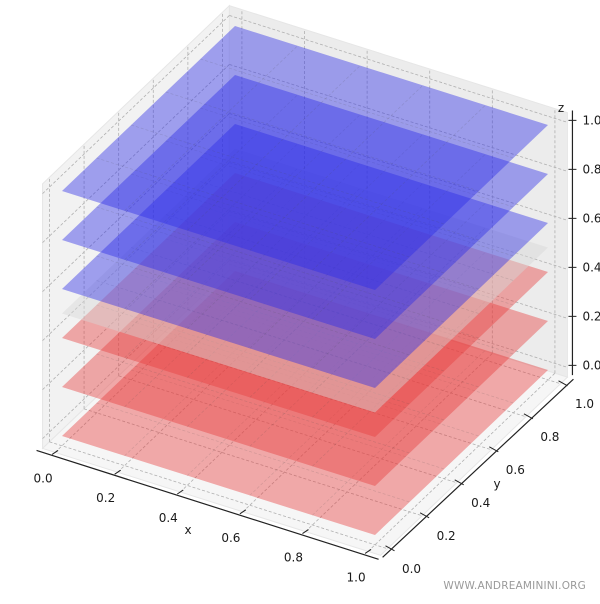 Image resolution: width=600 pixels, height=604 pixels. What do you see at coordinates (514, 586) in the screenshot?
I see `watermark: WWW.ANDREAMININI.ORG` at bounding box center [514, 586].